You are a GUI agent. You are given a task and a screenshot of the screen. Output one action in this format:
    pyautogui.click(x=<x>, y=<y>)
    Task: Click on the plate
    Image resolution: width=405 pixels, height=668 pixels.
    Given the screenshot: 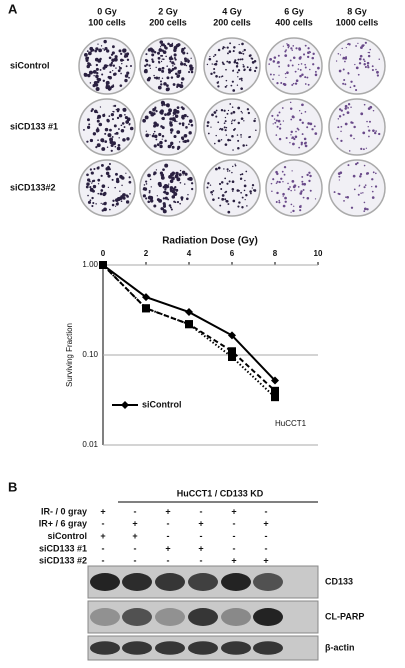 What is the action you would take?
    pyautogui.click(x=357, y=66)
    